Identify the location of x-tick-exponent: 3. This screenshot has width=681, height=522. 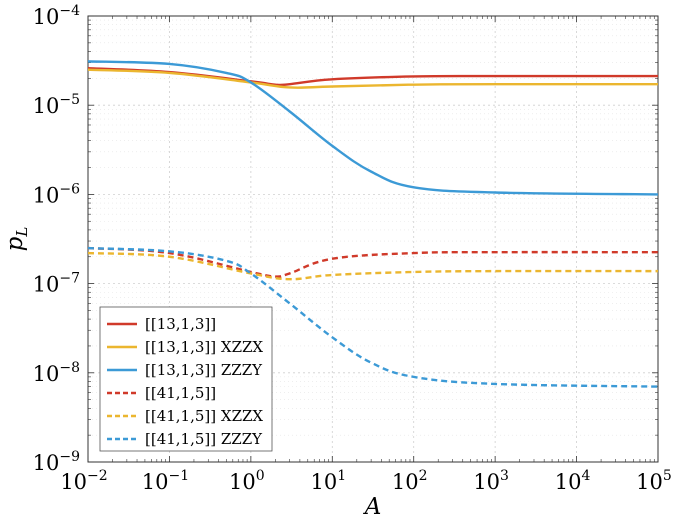
(504, 476).